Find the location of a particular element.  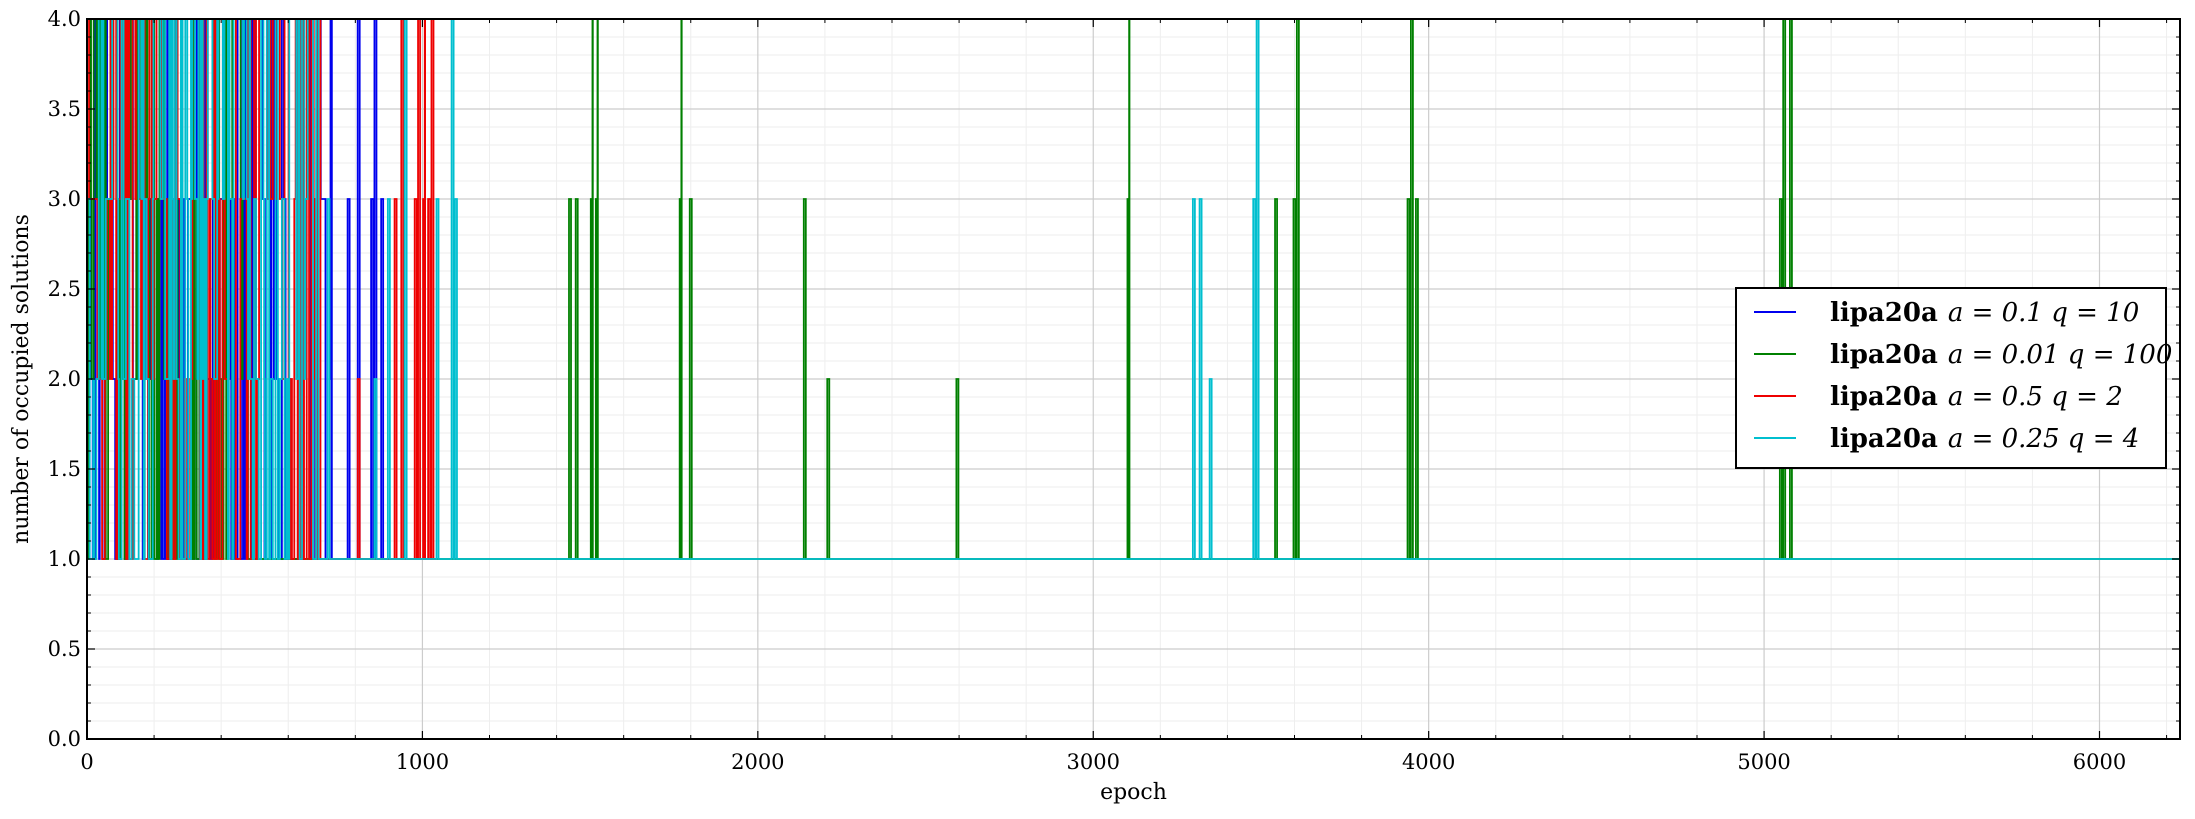

legend-entry: lipa20a a = 0.01 q = 100 is located at coordinates (2001, 355).